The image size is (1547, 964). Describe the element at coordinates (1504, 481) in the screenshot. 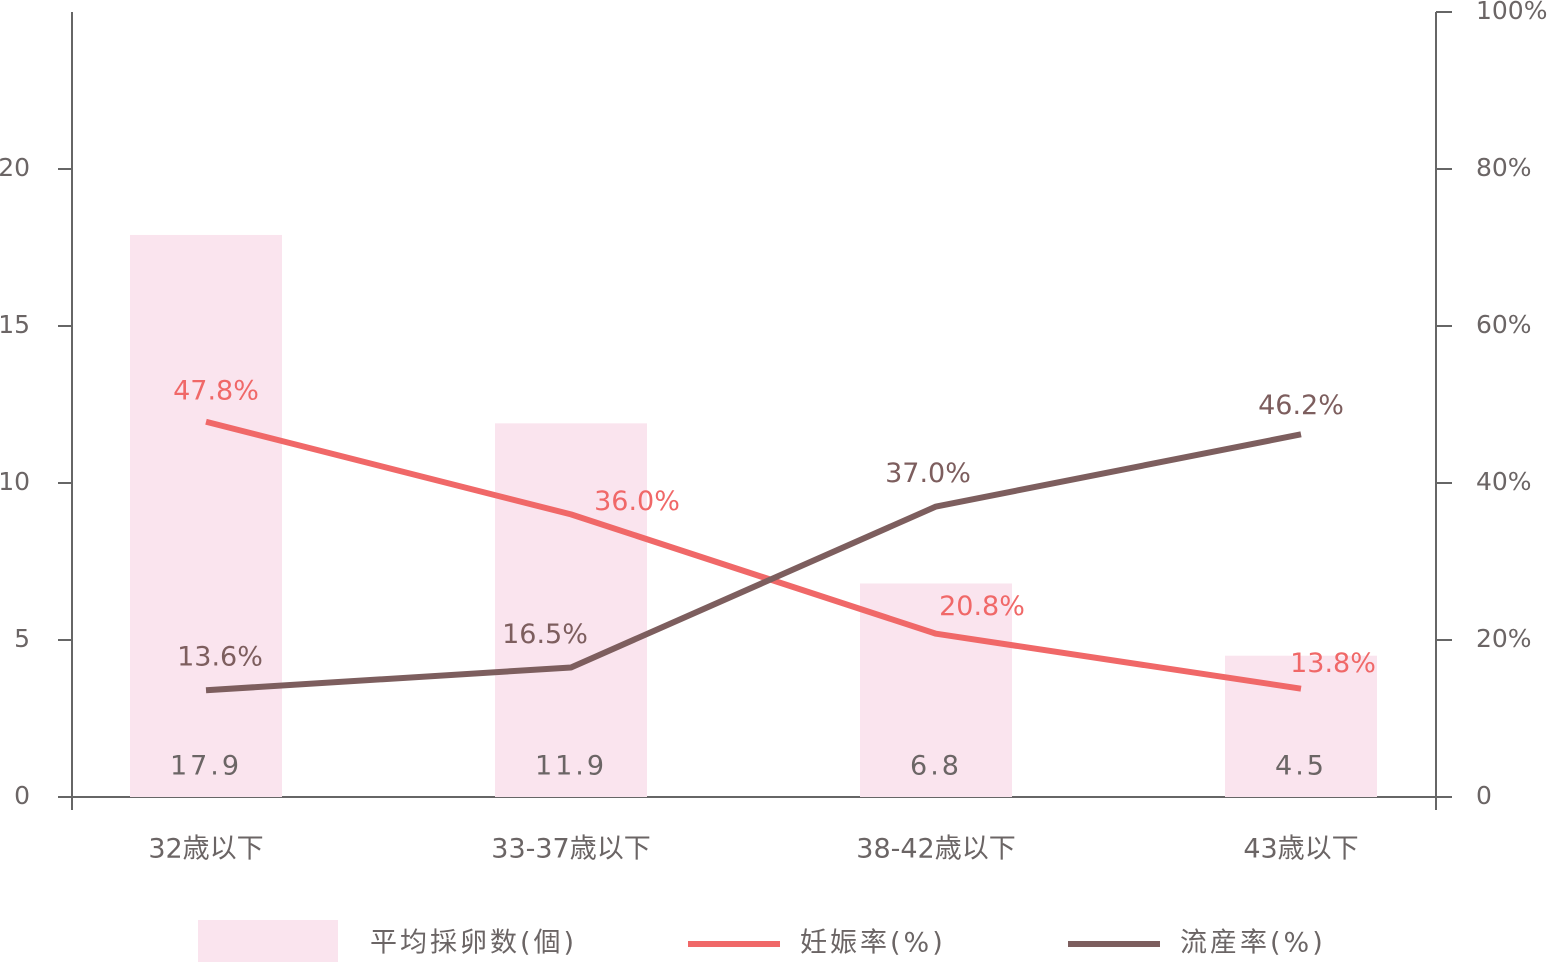

I see `y2-tick-label: 40%` at that location.